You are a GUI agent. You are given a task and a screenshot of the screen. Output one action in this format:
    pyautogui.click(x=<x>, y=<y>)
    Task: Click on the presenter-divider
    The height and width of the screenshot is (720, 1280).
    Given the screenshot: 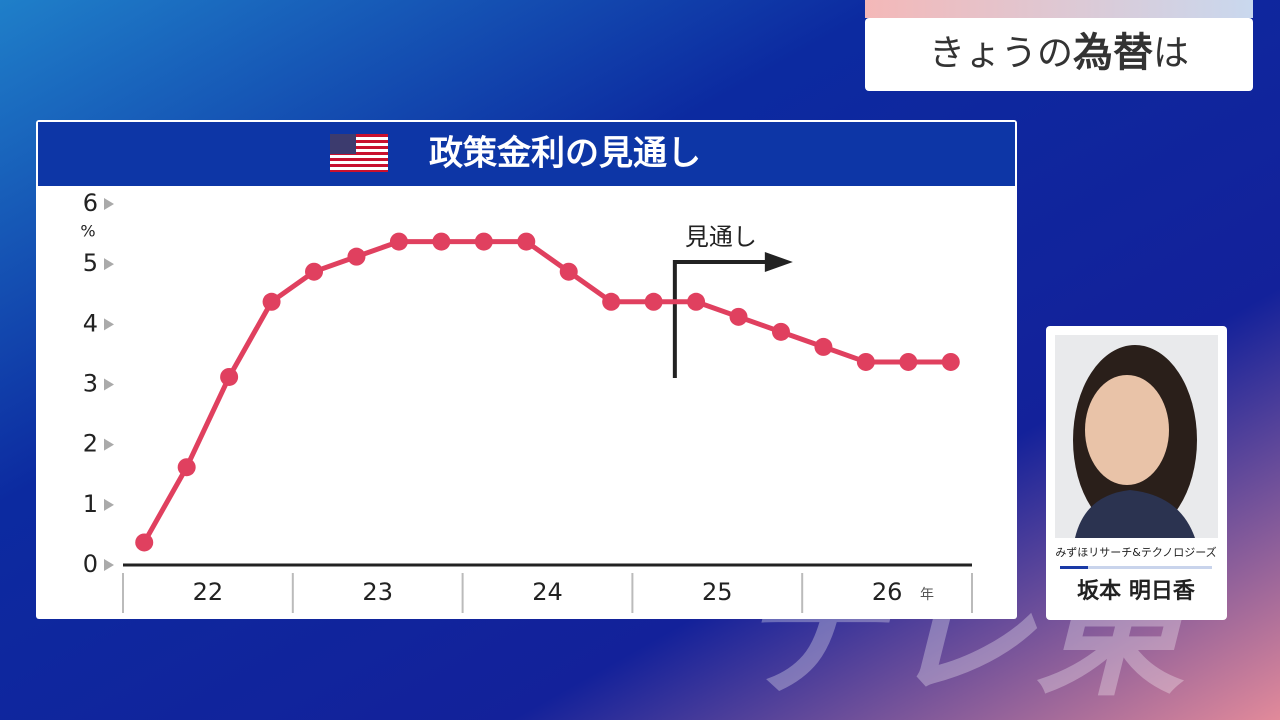 What is the action you would take?
    pyautogui.click(x=1136, y=567)
    